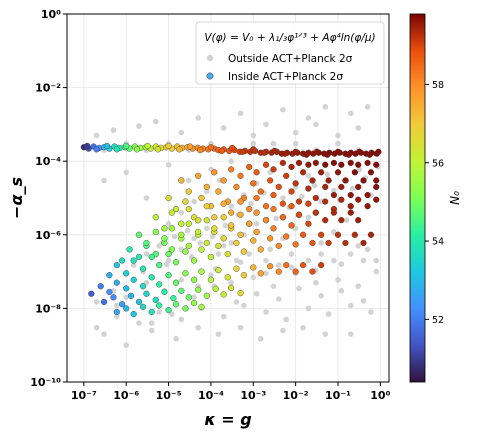 This screenshot has height=438, width=478. Describe the element at coordinates (455, 198) in the screenshot. I see `colorbar-label: N₀` at that location.